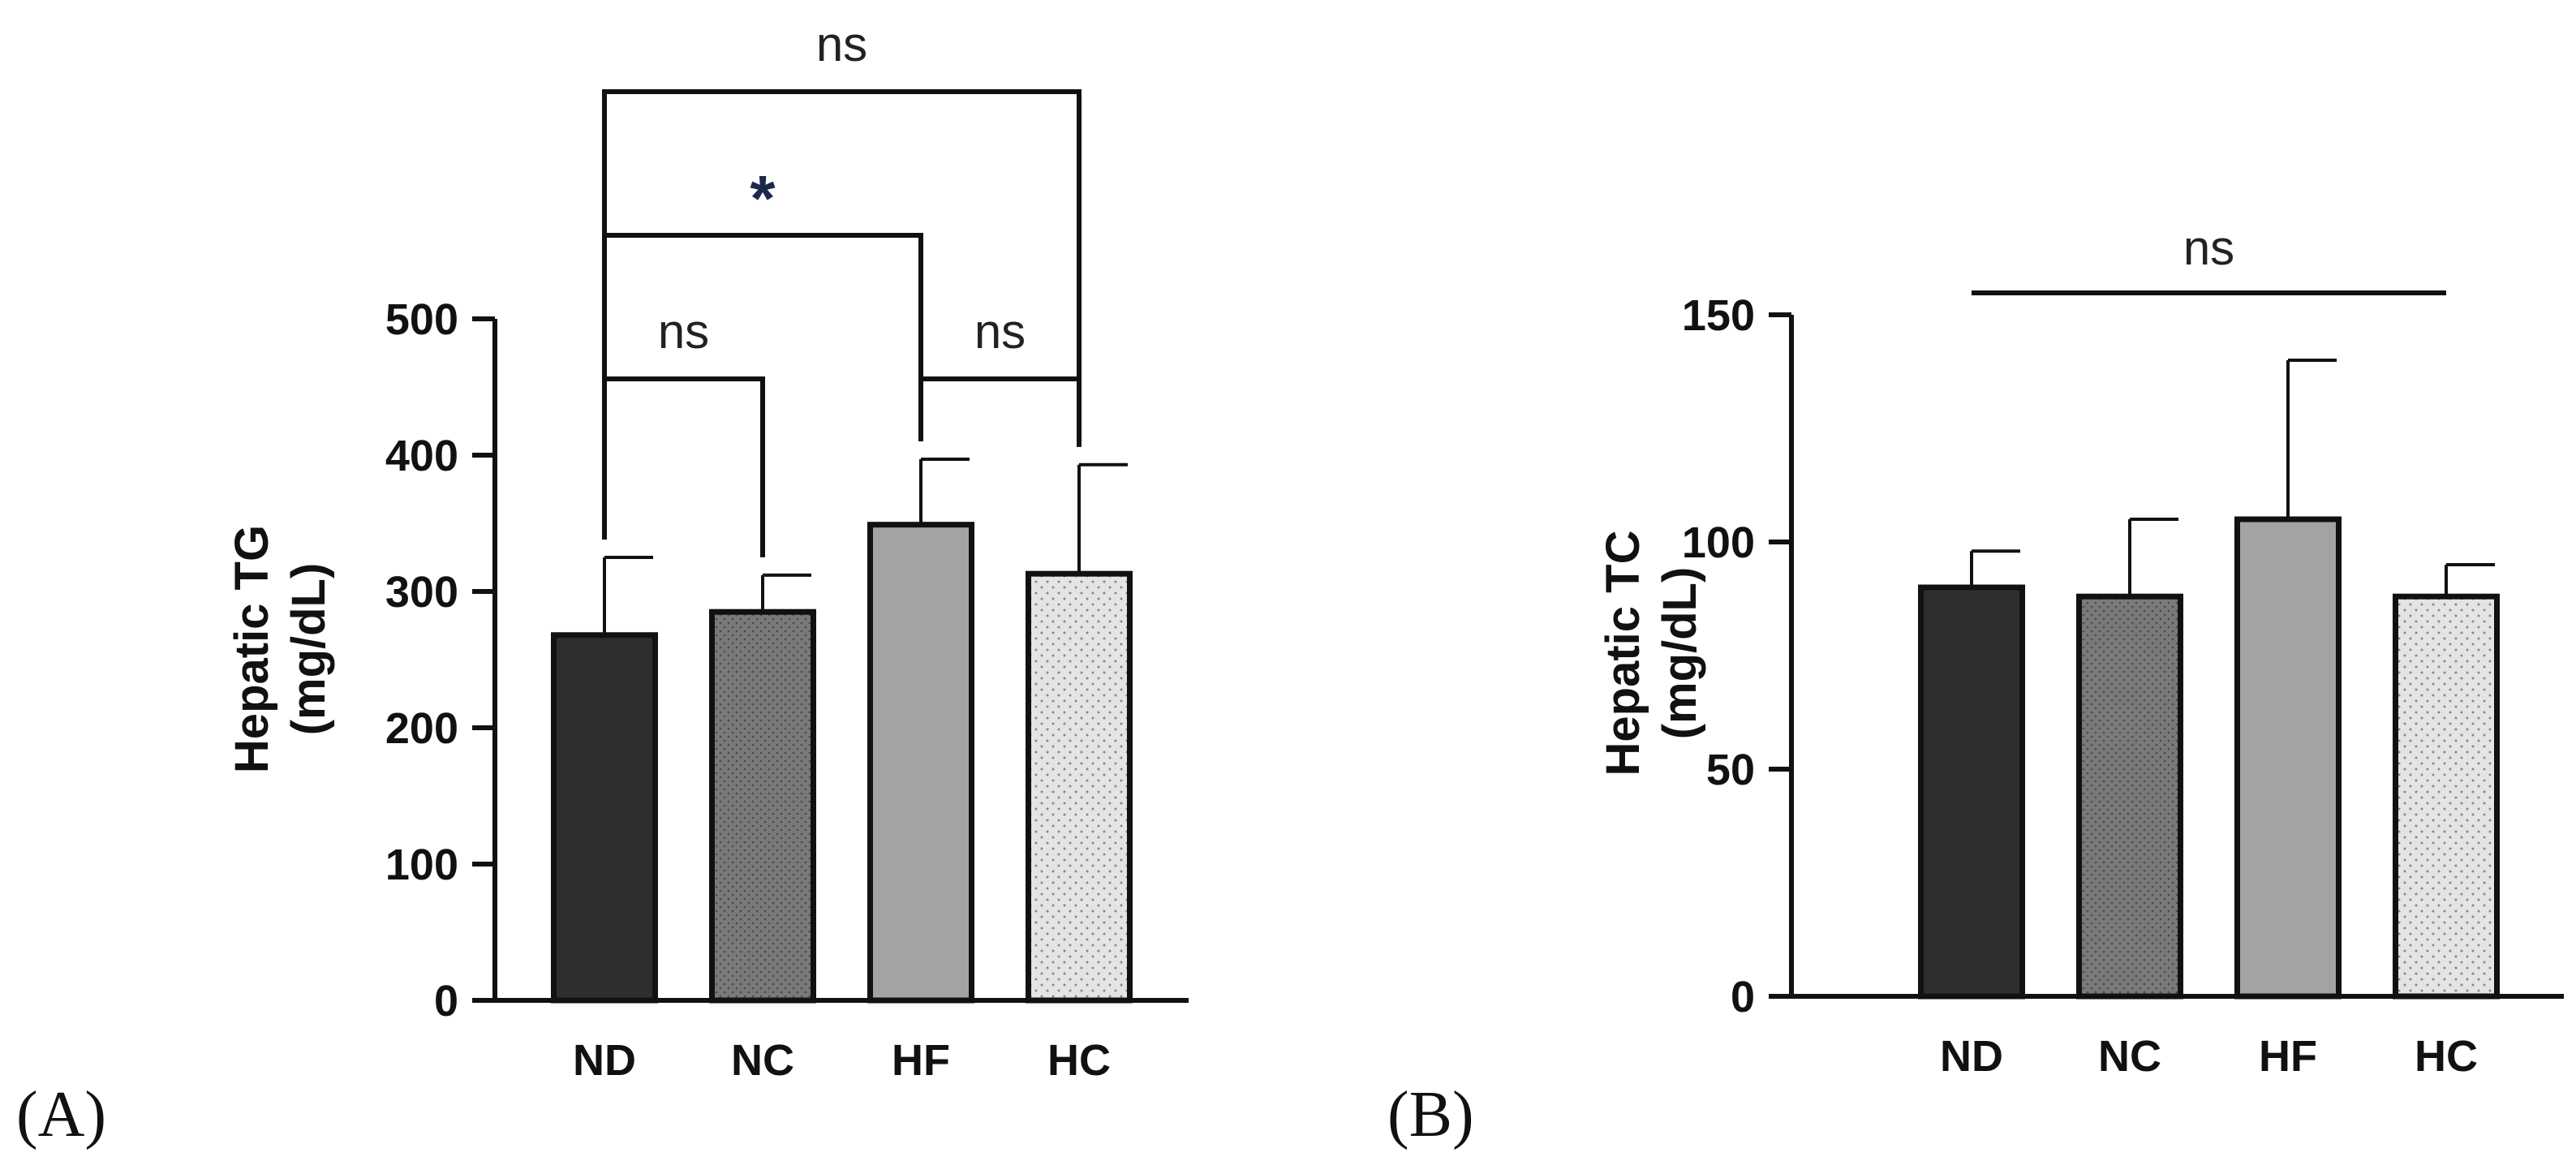 Image resolution: width=2576 pixels, height=1174 pixels. What do you see at coordinates (421, 319) in the screenshot?
I see `y-tick-label: 500` at bounding box center [421, 319].